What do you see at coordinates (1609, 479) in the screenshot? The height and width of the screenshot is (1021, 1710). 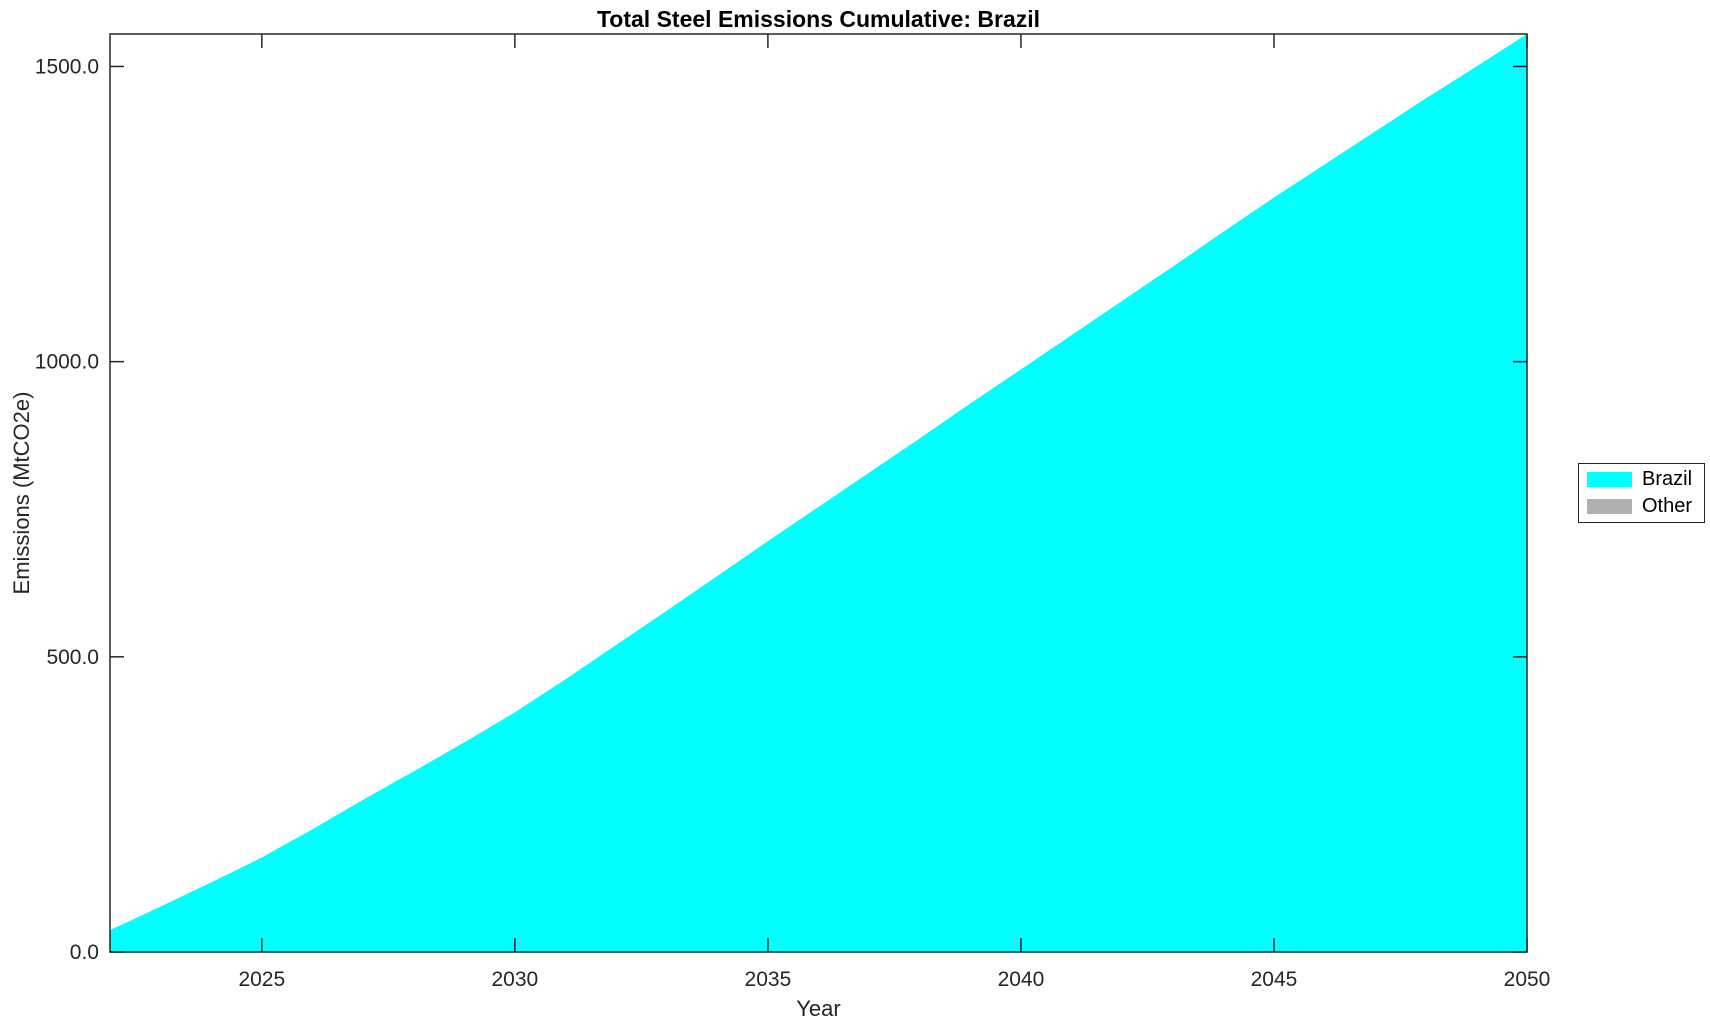 I see `legend-swatch-brazil` at bounding box center [1609, 479].